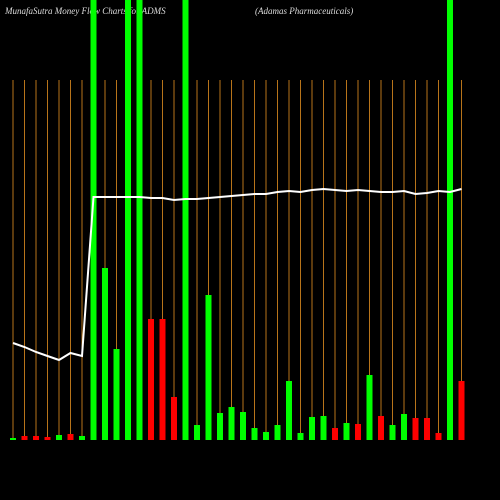  What do you see at coordinates (304, 11) in the screenshot?
I see `chart-subtitle: (Adamas Pharmaceuticals)` at bounding box center [304, 11].